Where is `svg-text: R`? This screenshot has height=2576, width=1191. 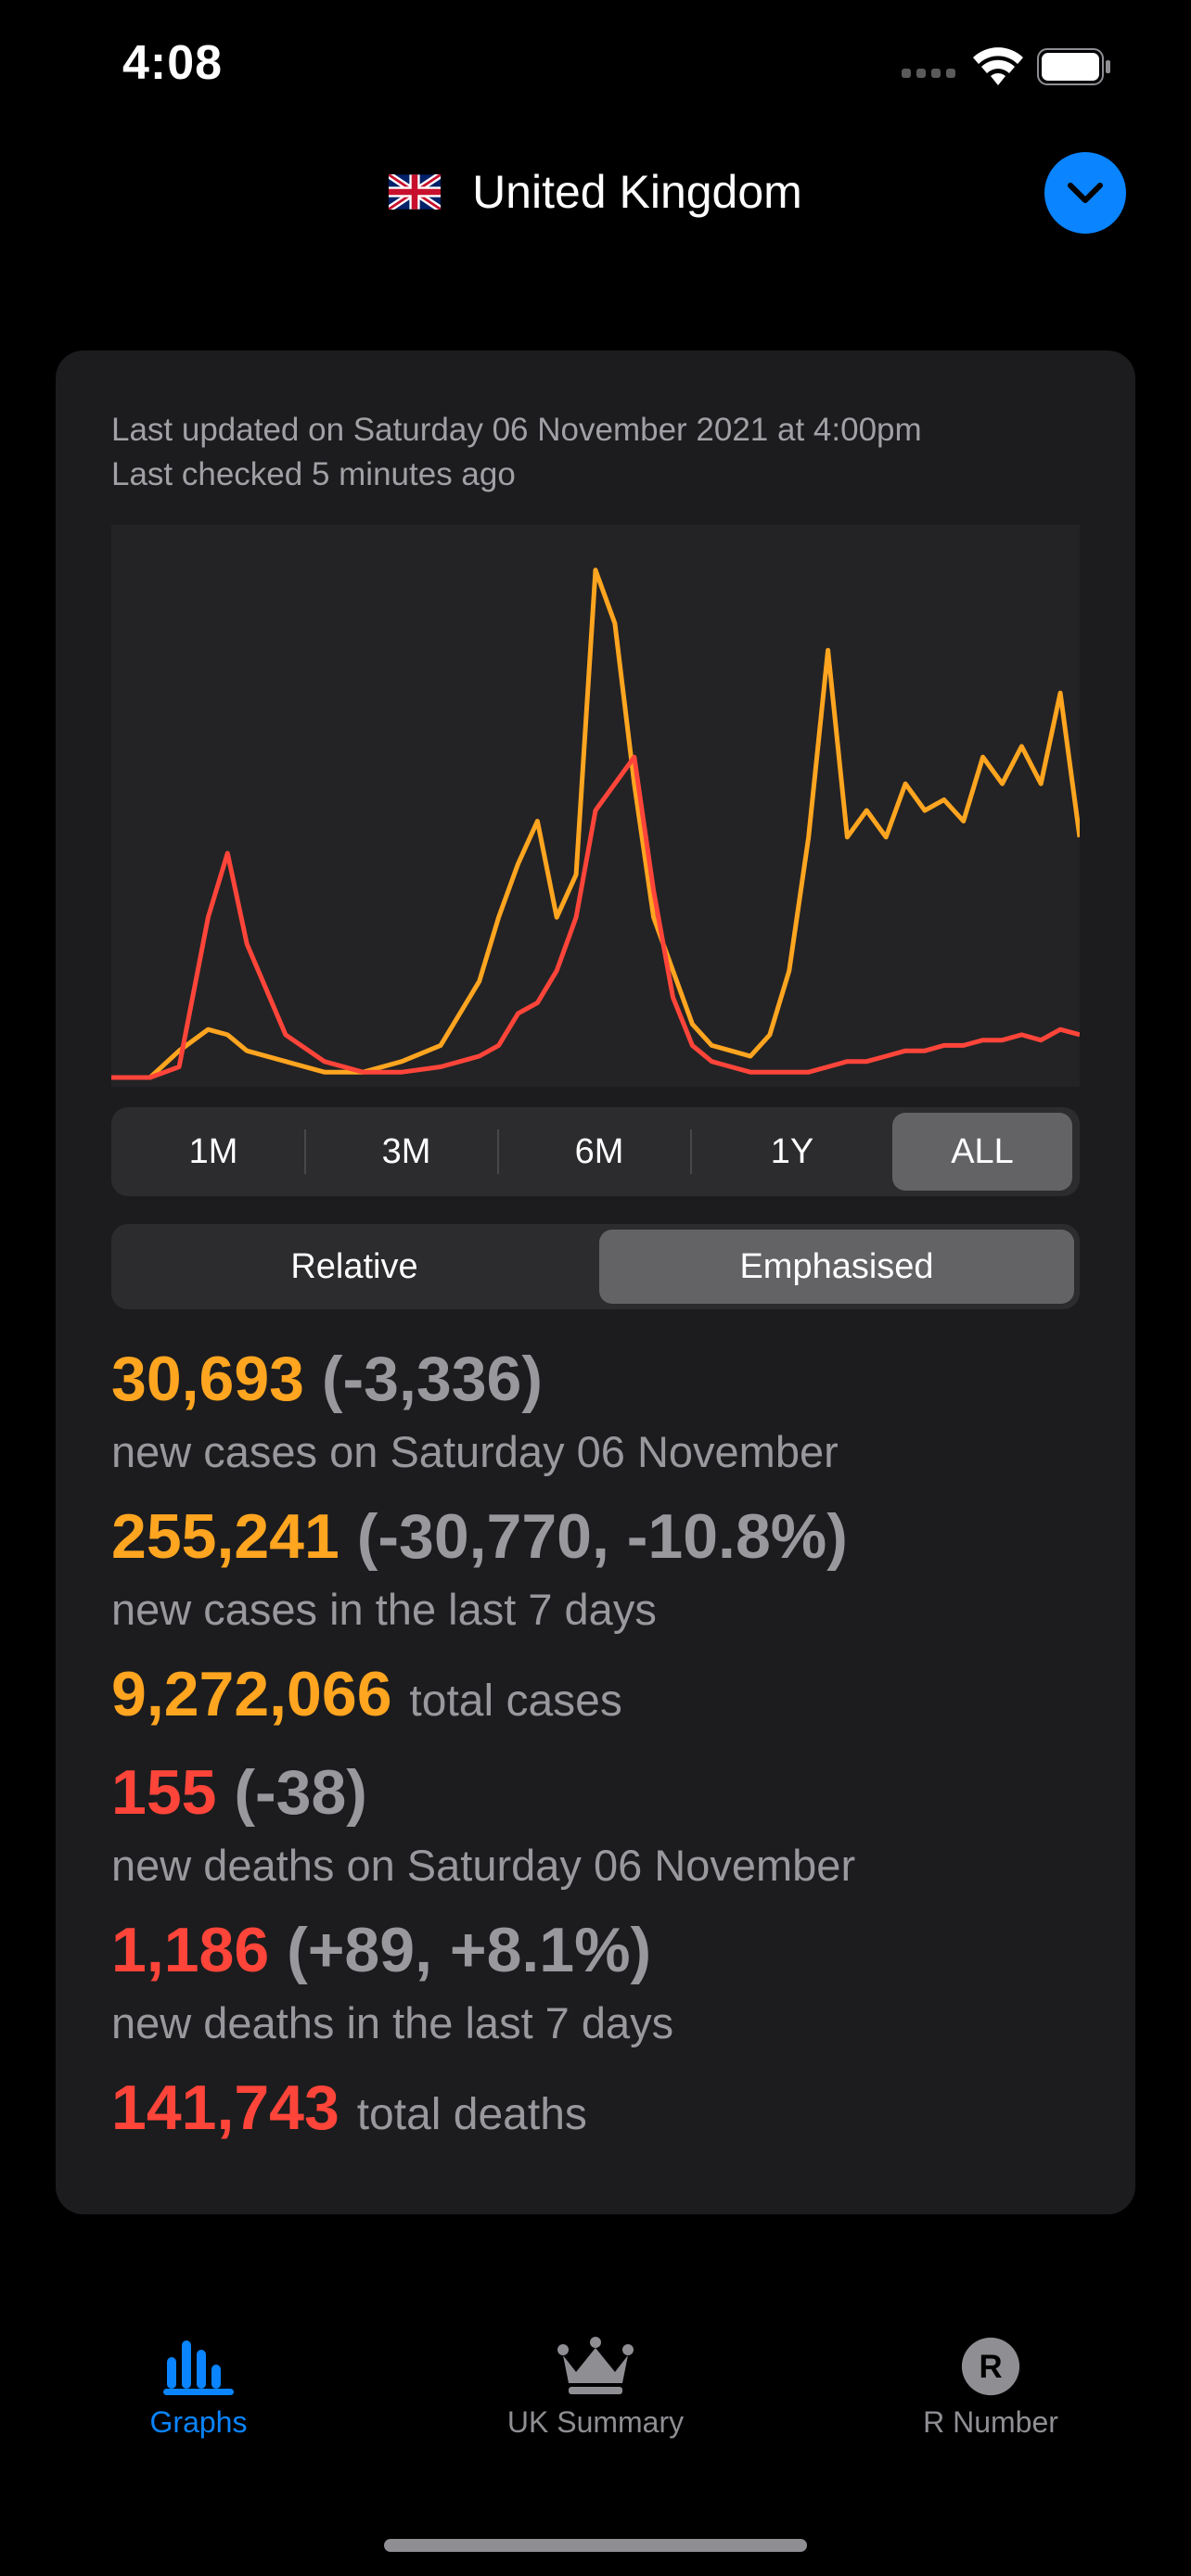 svg-text: R is located at coordinates (990, 2367).